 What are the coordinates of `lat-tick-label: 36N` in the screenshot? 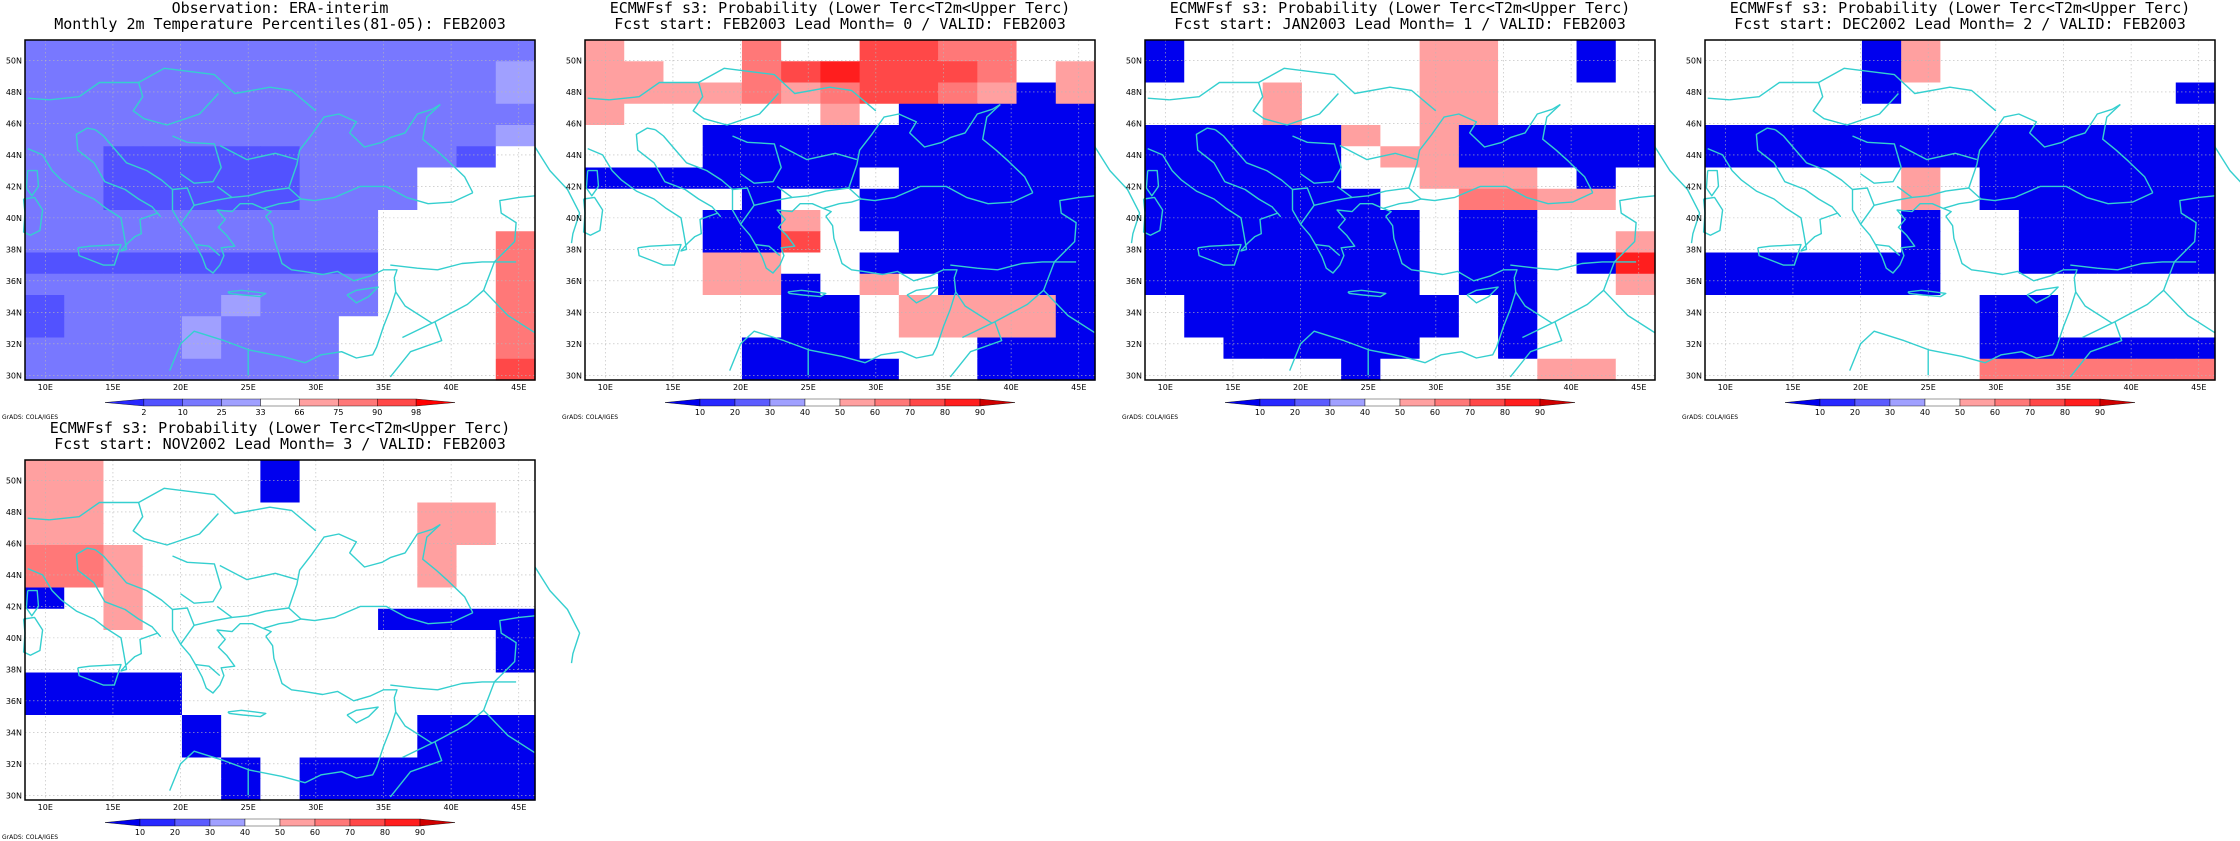 It's located at (1134, 281).